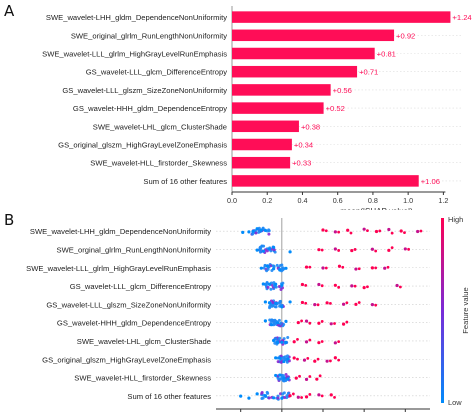  Describe the element at coordinates (338, 200) in the screenshot. I see `x-tick-label: 0.6` at that location.